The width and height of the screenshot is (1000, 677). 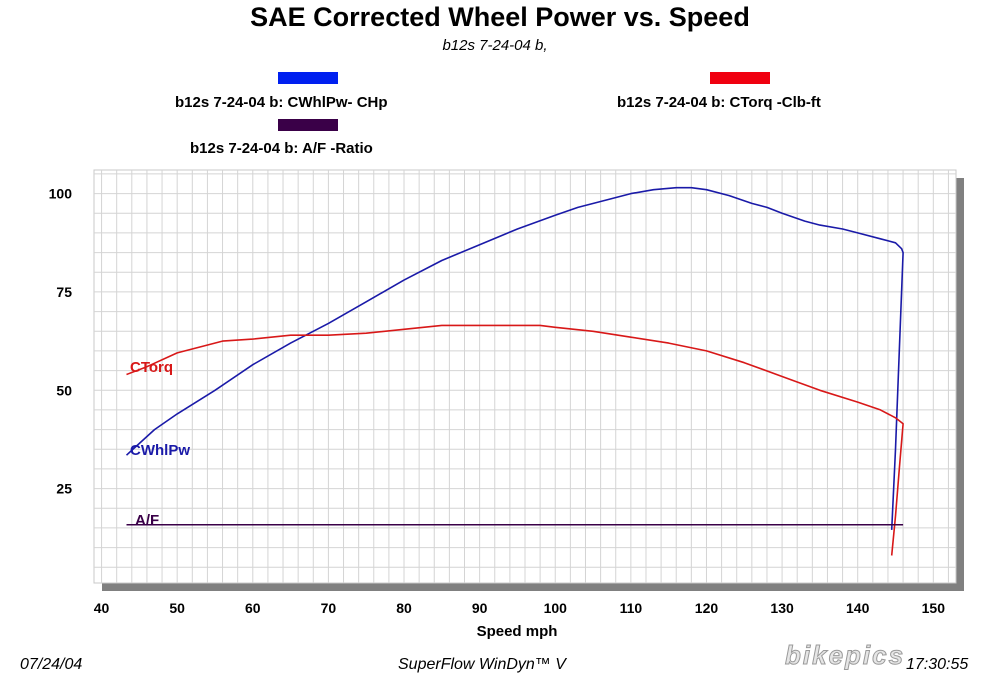 What do you see at coordinates (61, 194) in the screenshot?
I see `y-tick-label: 100` at bounding box center [61, 194].